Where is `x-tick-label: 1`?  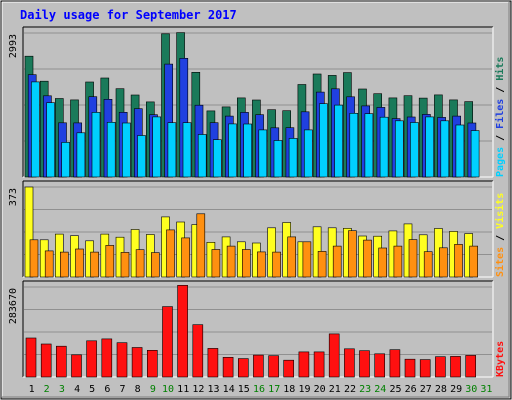 x-tick-label: 1 is located at coordinates (32, 389).